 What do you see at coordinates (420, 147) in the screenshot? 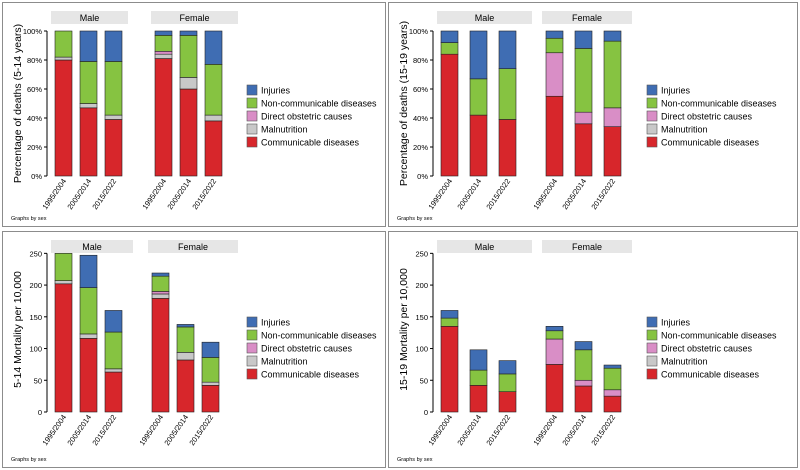
I see `y-tick-label: 20%` at bounding box center [420, 147].